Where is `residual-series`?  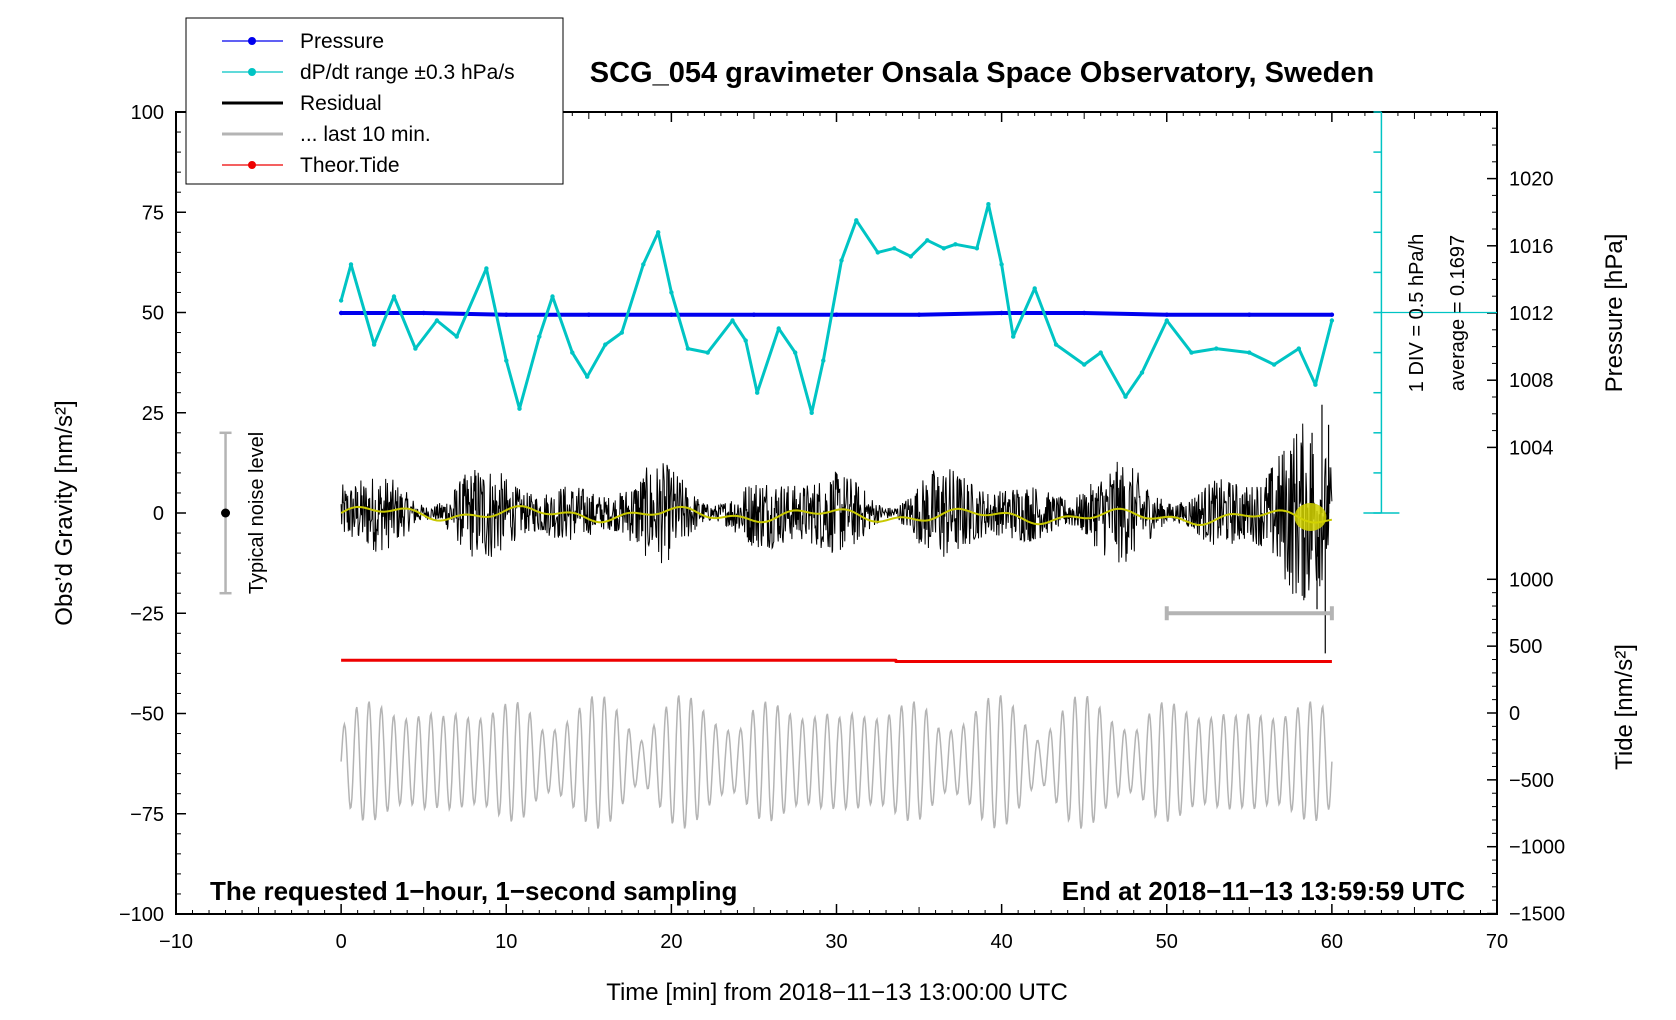 residual-series is located at coordinates (836, 529).